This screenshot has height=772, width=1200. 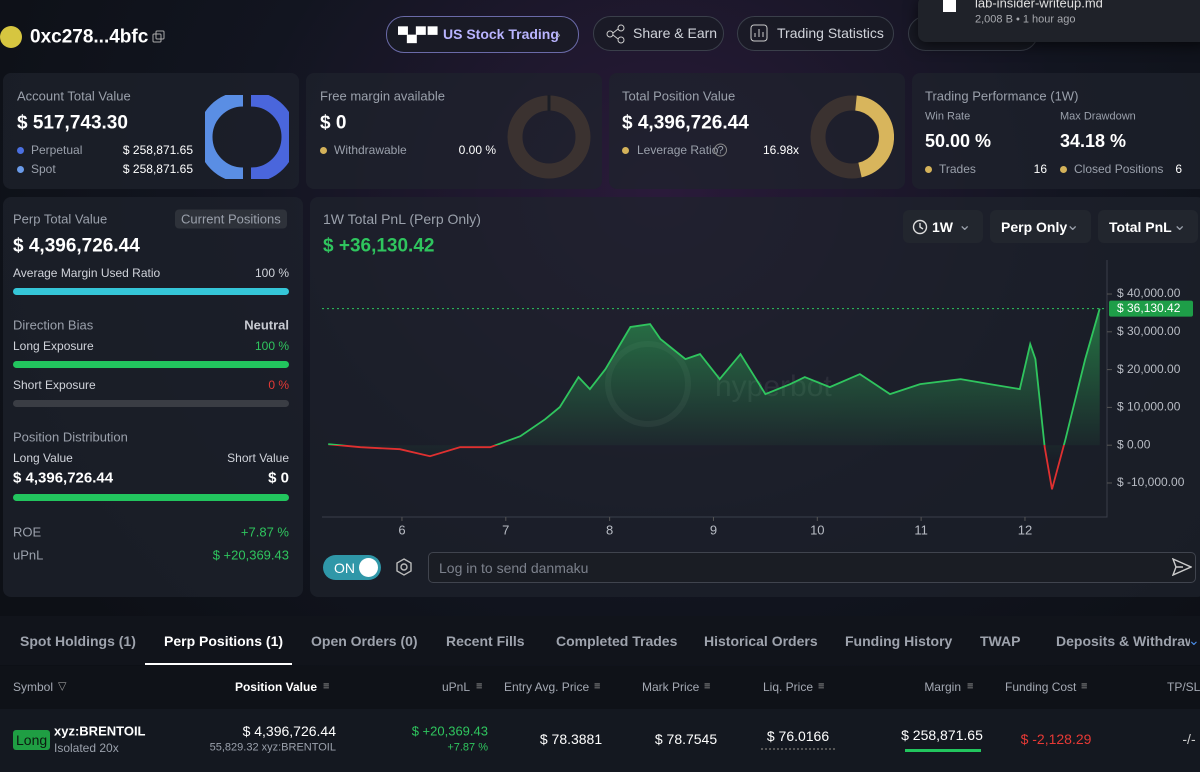 I want to click on column-header: Mark Price, so click(x=671, y=687).